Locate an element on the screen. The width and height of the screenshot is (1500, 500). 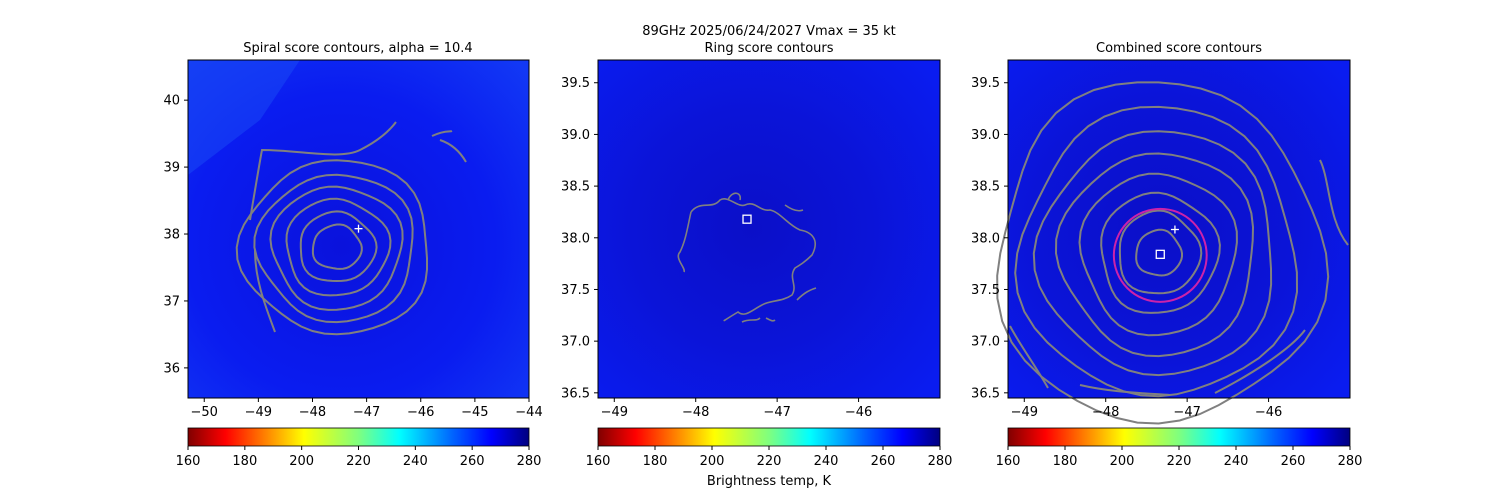
panel-title-combined: Combined score contours is located at coordinates (1179, 48).